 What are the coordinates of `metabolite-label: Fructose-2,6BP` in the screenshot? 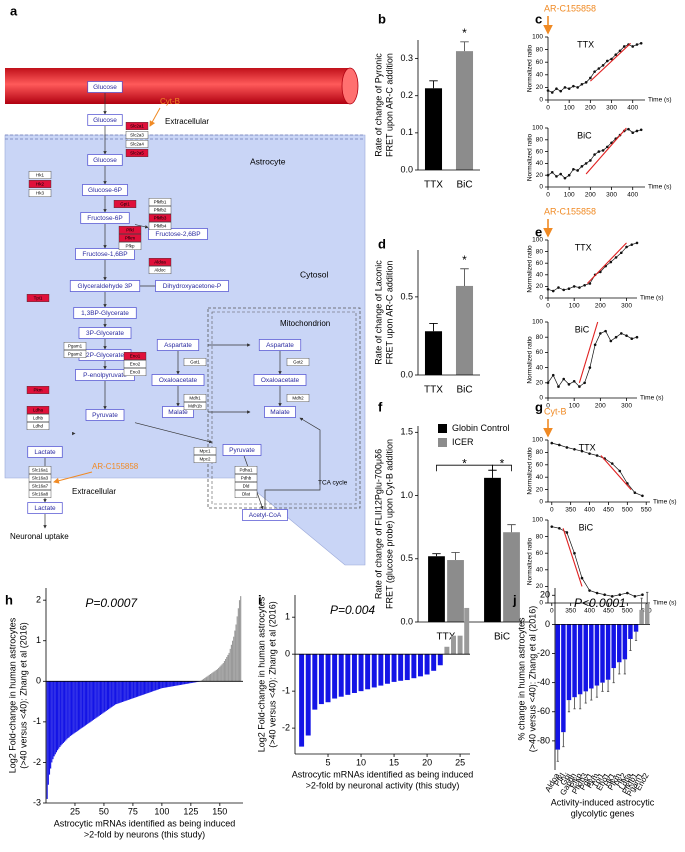 It's located at (177, 234).